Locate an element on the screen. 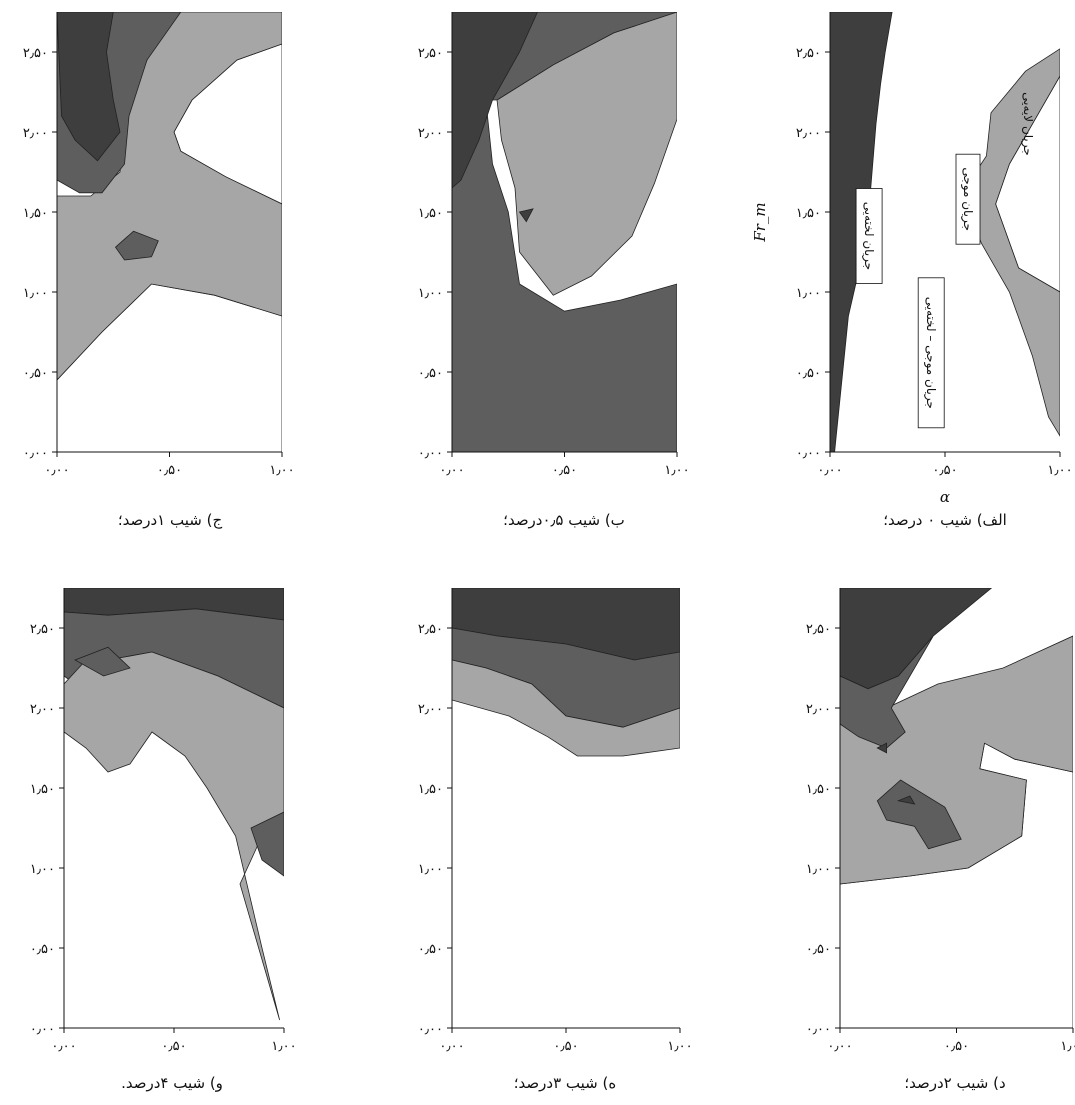 This screenshot has width=1075, height=1105. region-label-box: جریان موجی – لخته‌یی is located at coordinates (931, 353).